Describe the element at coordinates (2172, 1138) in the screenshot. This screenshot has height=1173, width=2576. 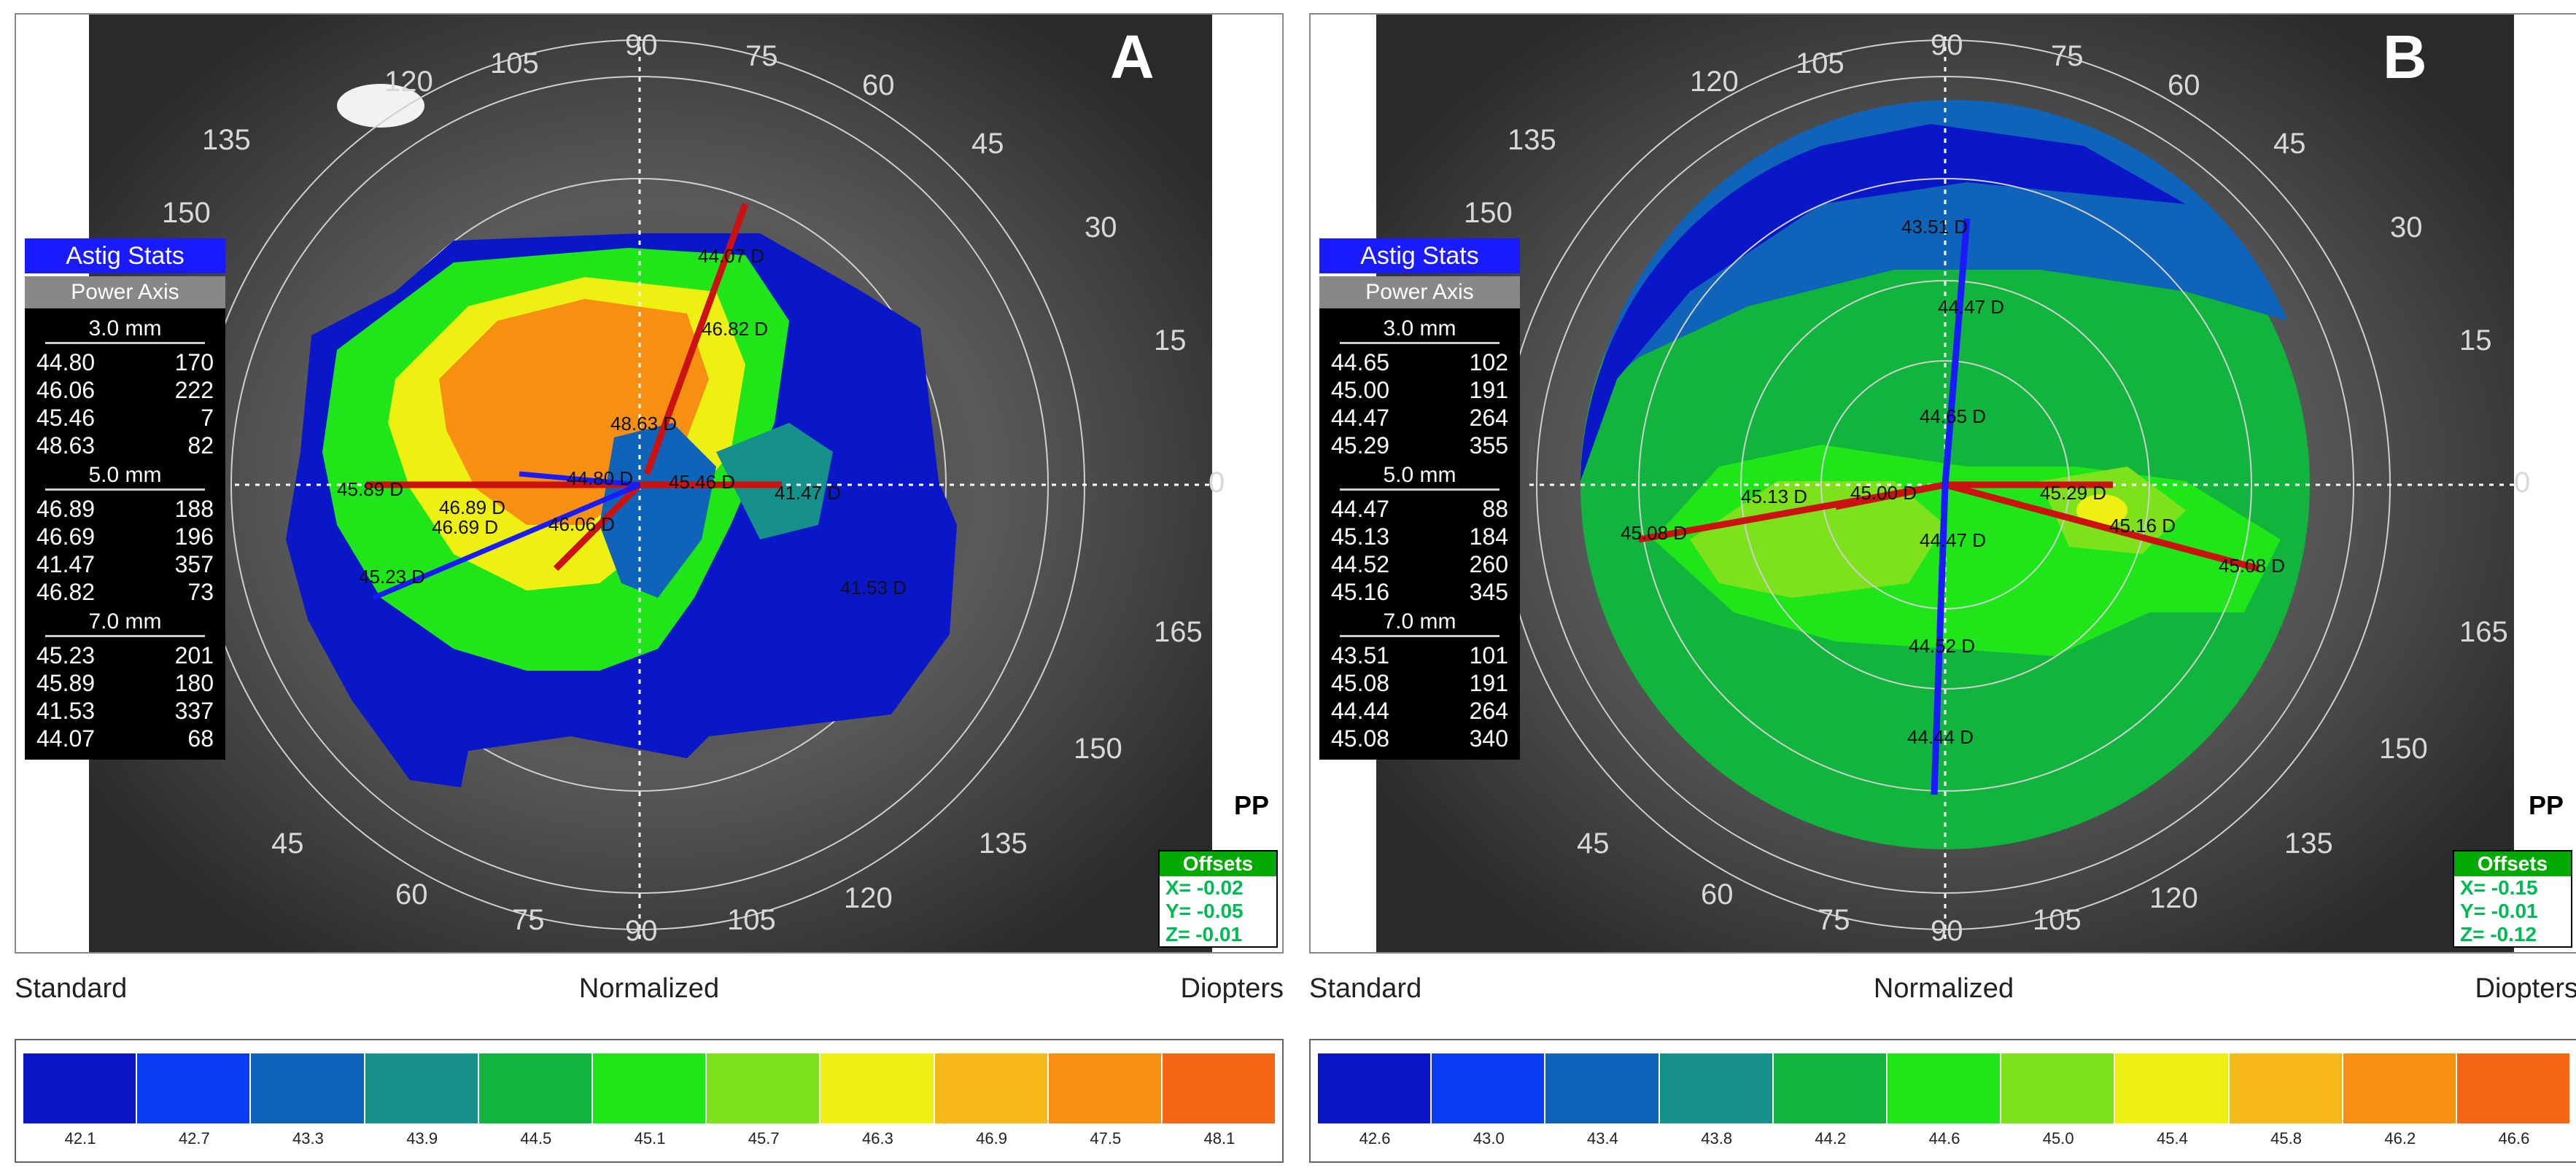
I see `scale-tick: 45.4` at that location.